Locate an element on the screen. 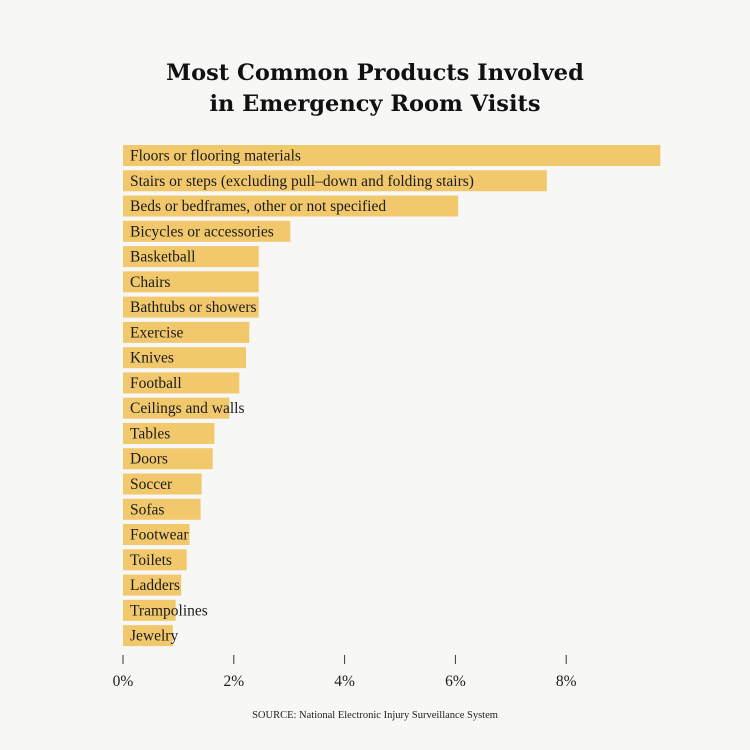 The image size is (750, 750). chart-title-line-1: Most Common Products Involved is located at coordinates (375, 73).